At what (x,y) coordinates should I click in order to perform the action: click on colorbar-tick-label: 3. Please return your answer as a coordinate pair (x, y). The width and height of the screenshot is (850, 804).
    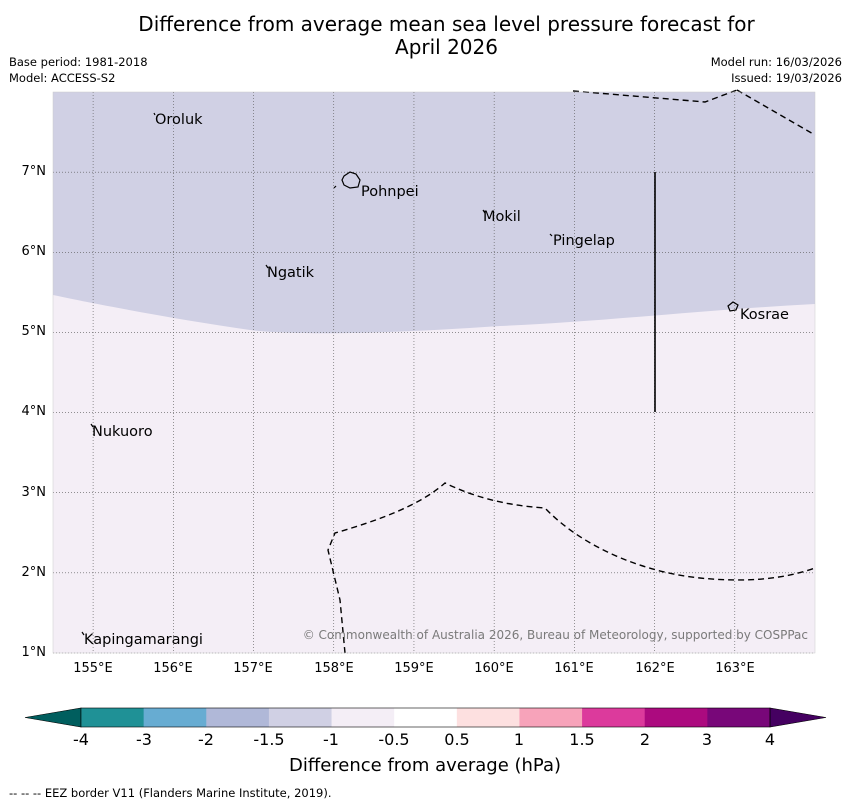
    Looking at the image, I should click on (707, 739).